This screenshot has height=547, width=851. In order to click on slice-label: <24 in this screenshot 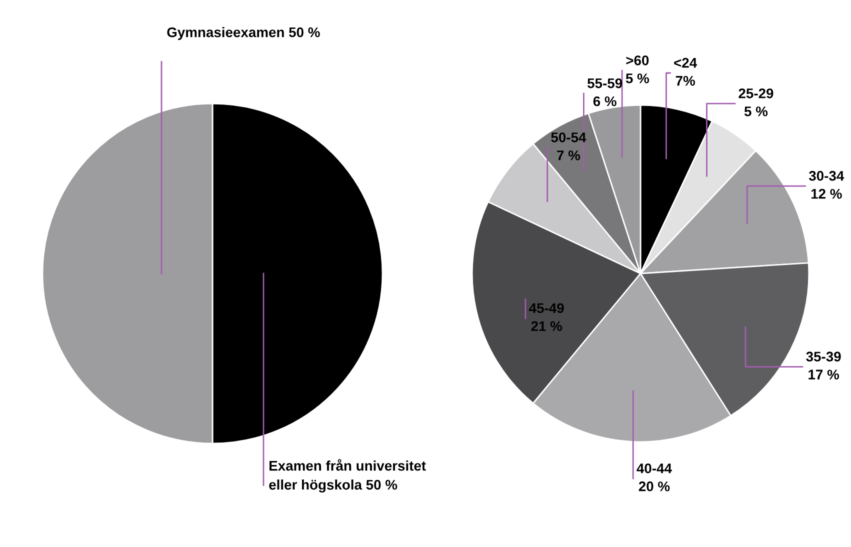, I will do `click(686, 63)`.